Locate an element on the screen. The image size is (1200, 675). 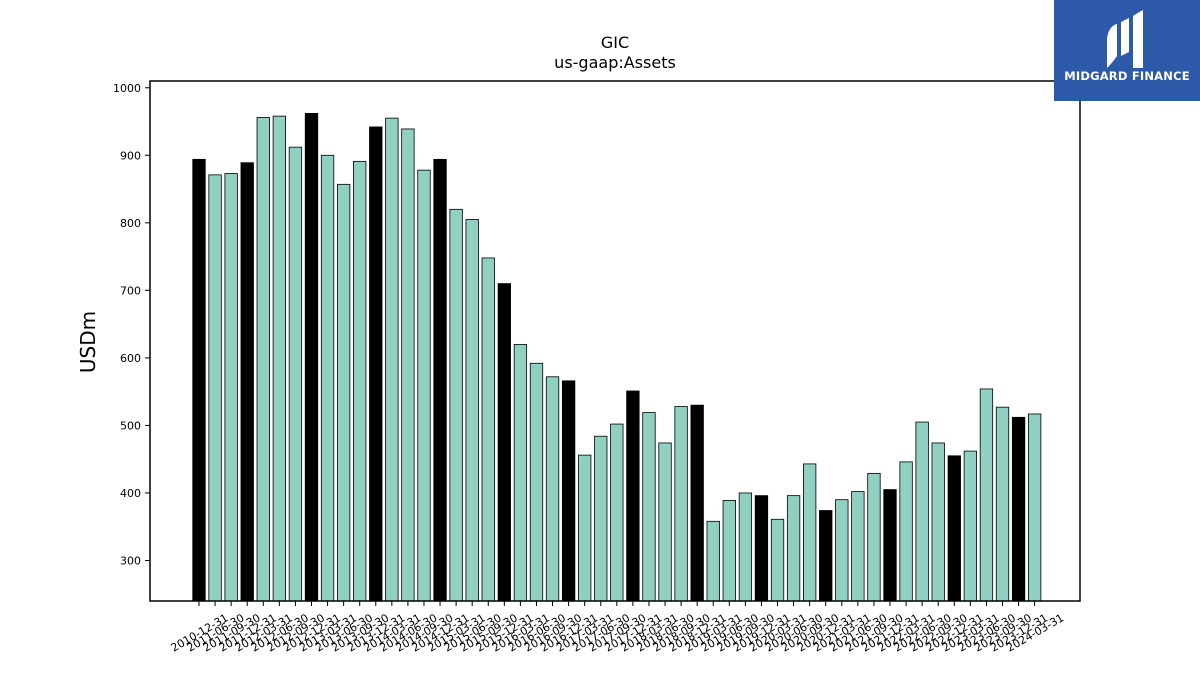
y-tick-label: 900 is located at coordinates (130, 155).